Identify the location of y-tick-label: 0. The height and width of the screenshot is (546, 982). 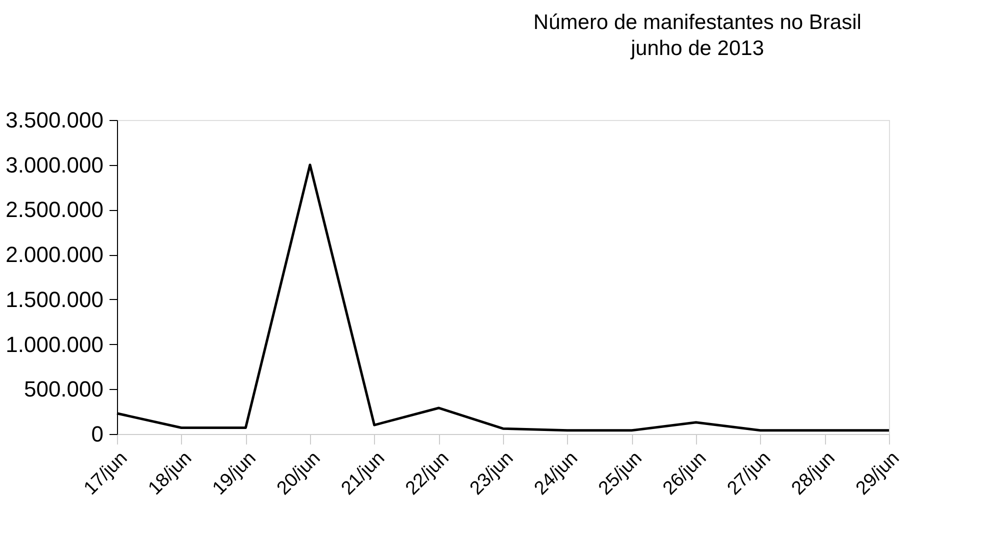
(97, 434).